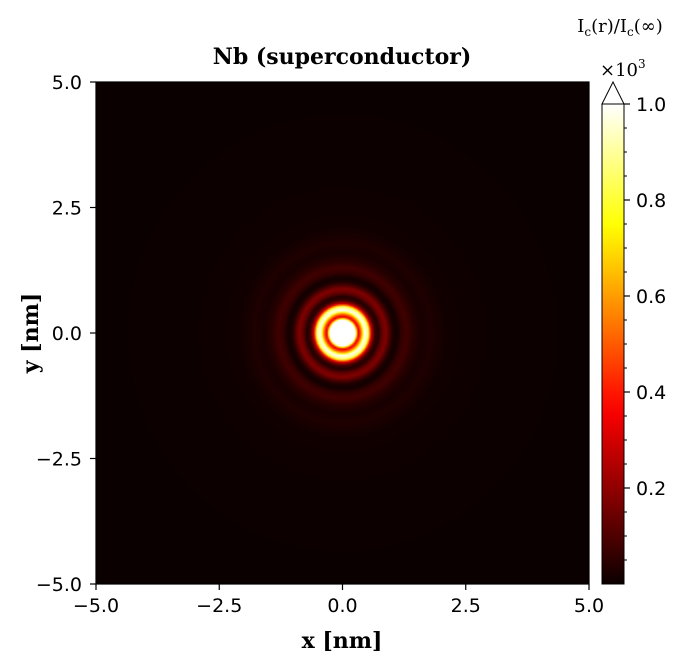 This screenshot has height=669, width=697. What do you see at coordinates (342, 57) in the screenshot?
I see `chart-title: Nb (superconductor)` at bounding box center [342, 57].